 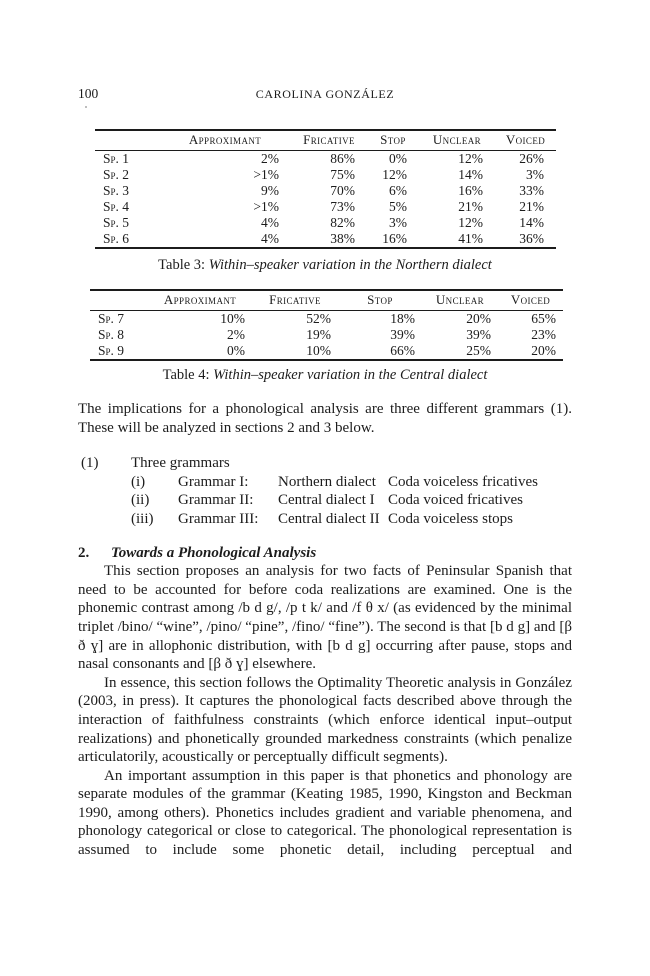 I want to click on page-number: 100, so click(x=88, y=93).